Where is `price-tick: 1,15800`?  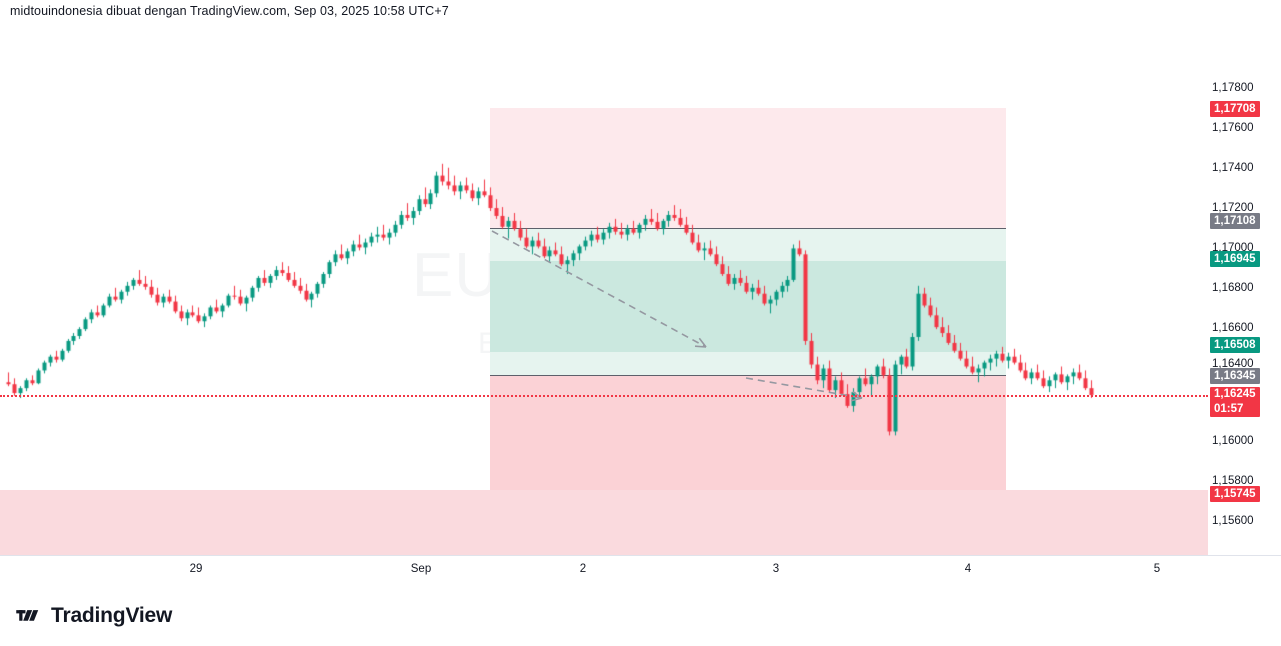
price-tick: 1,15800 is located at coordinates (1233, 481).